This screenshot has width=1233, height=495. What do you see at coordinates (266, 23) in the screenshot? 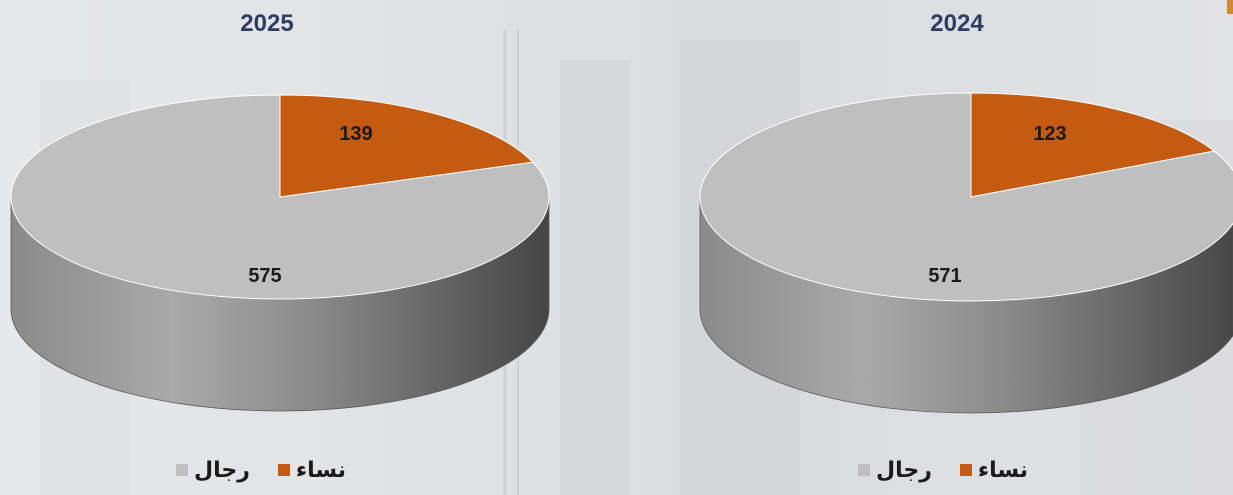
I see `chart-title: 2025` at bounding box center [266, 23].